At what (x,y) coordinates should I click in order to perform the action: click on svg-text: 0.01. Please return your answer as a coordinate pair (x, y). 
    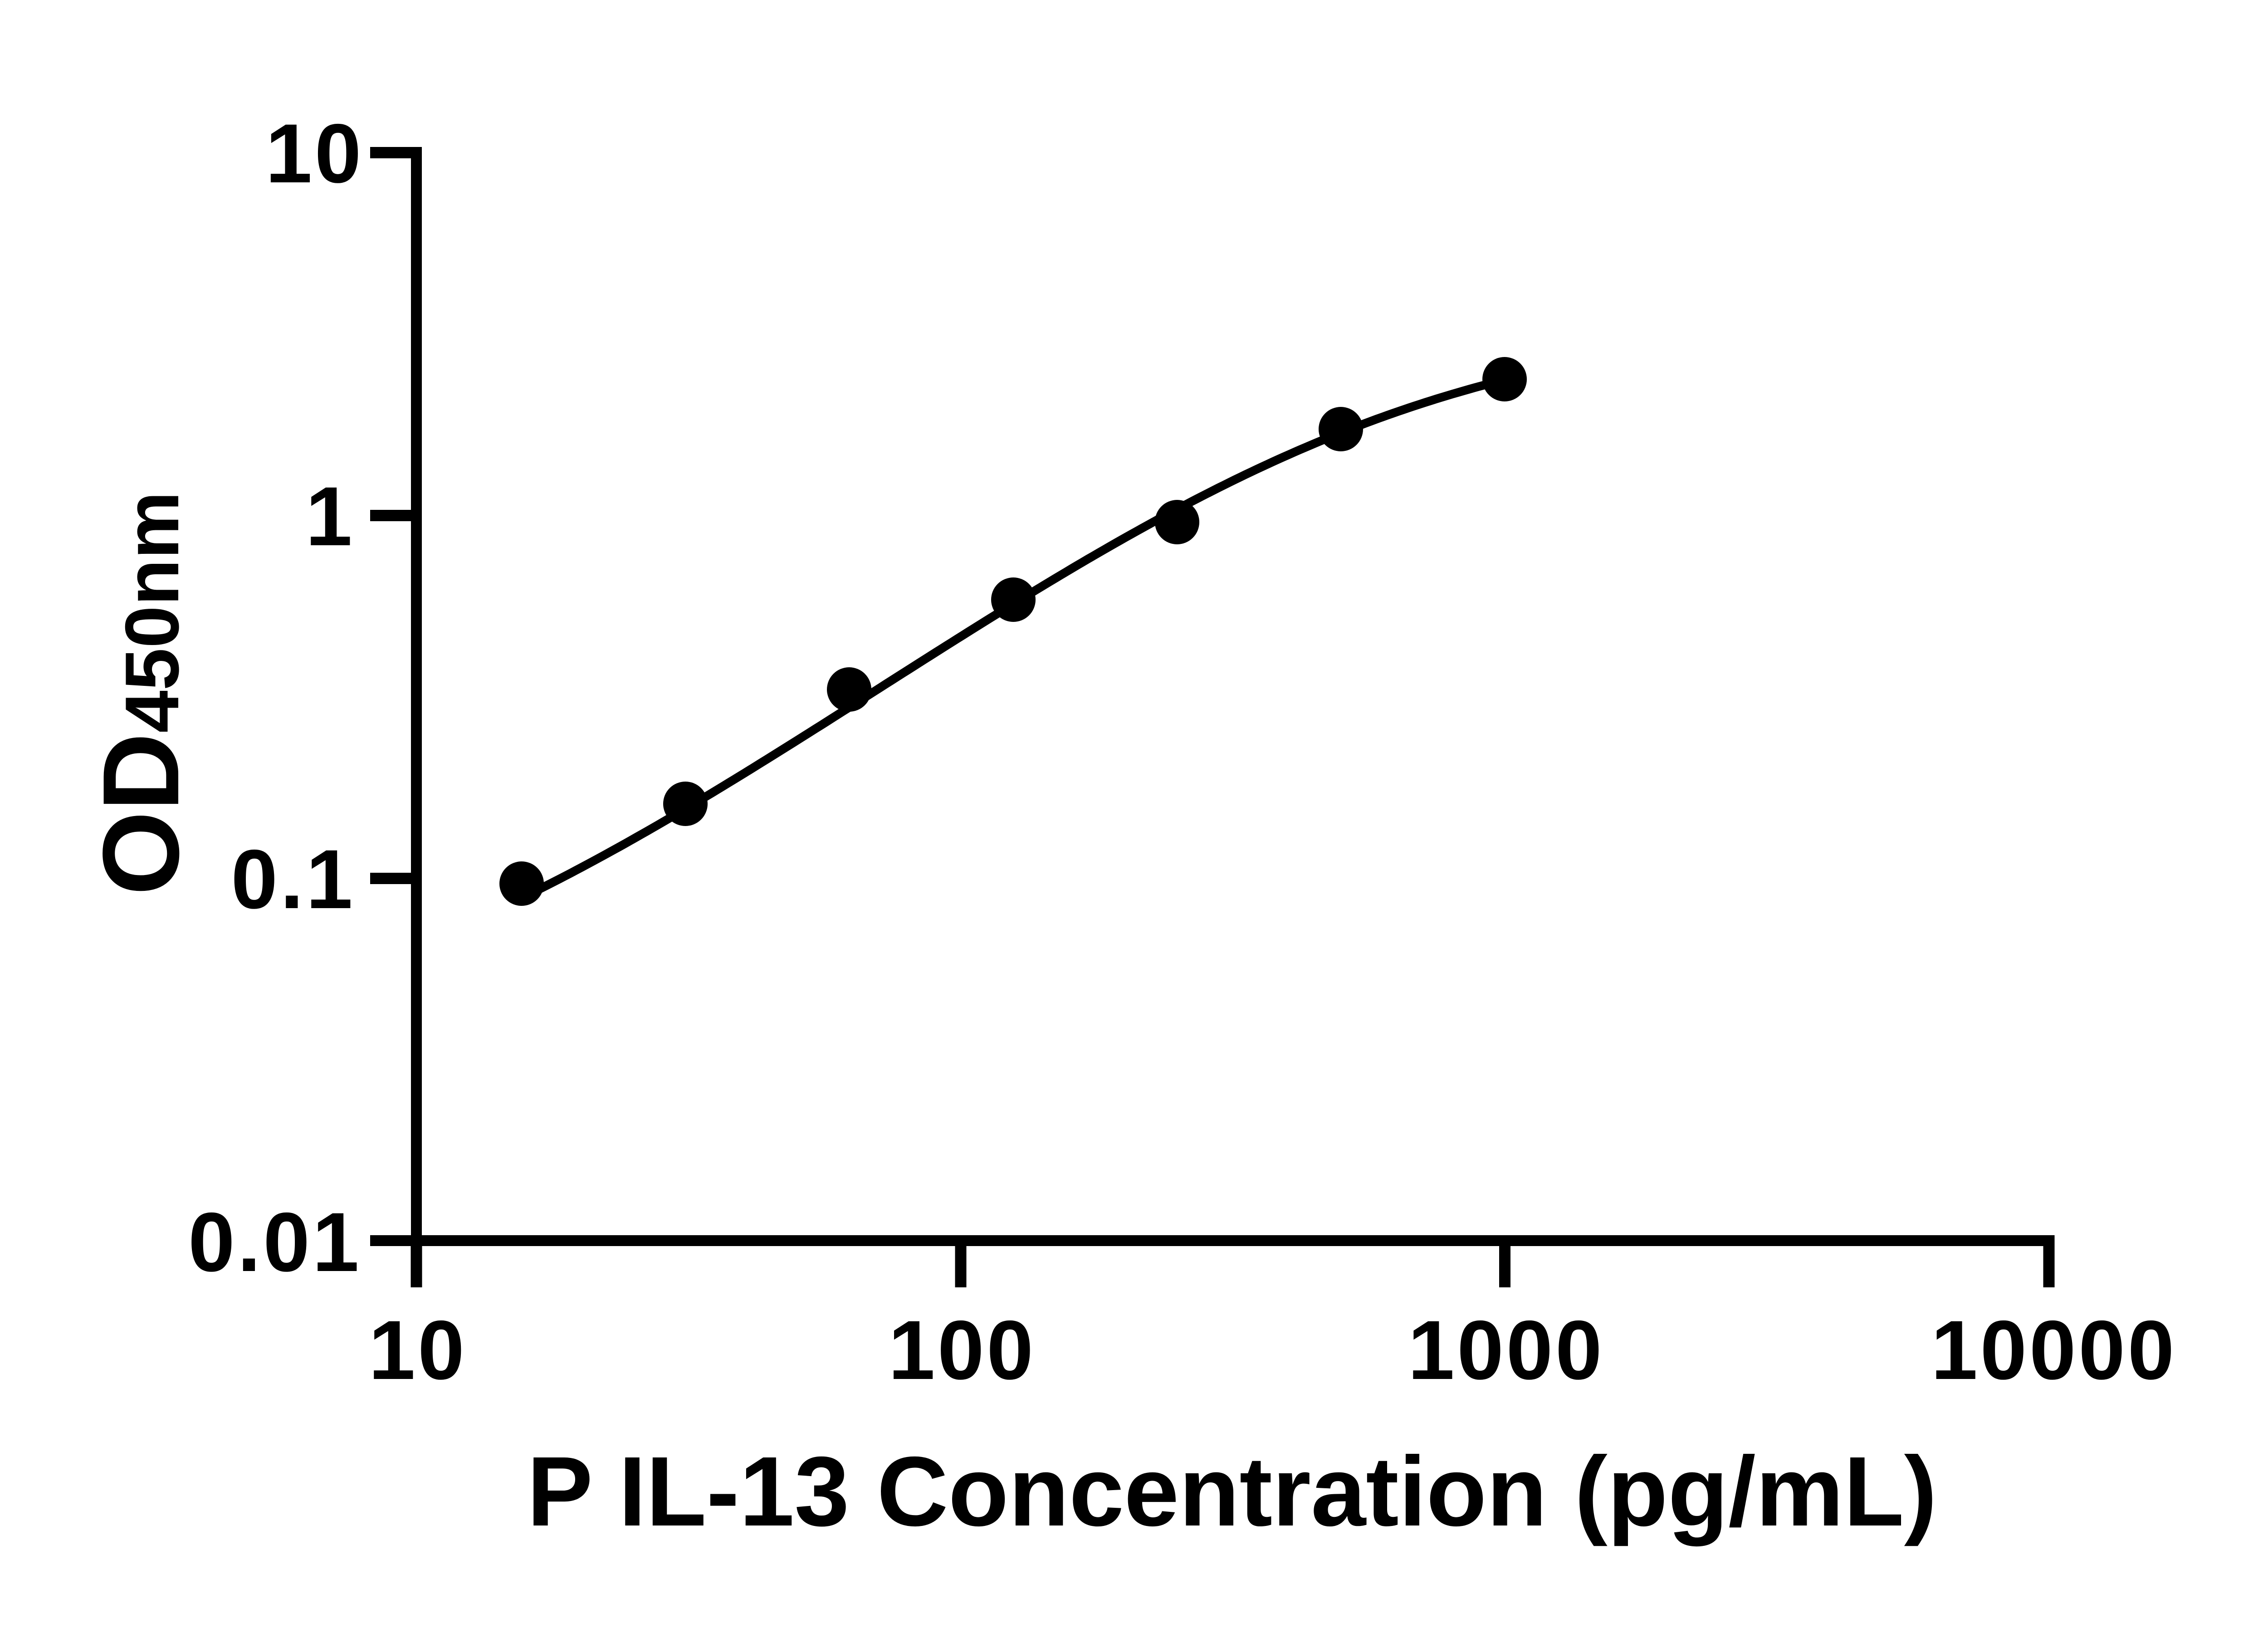
    Looking at the image, I should click on (275, 1242).